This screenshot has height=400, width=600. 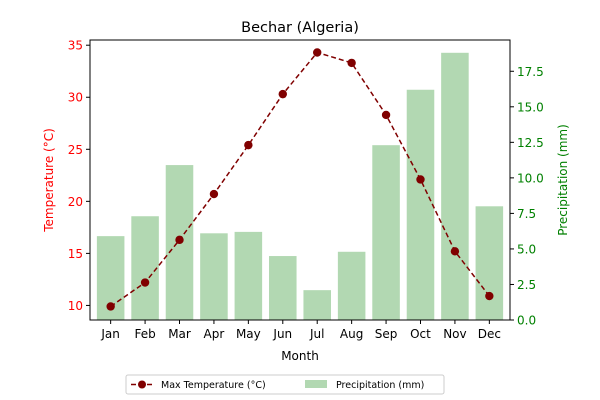 I want to click on x-axis: Jan Feb Mar Apr May Jun Jul Aug Sep Oct Nov Dec, so click(x=300, y=330).